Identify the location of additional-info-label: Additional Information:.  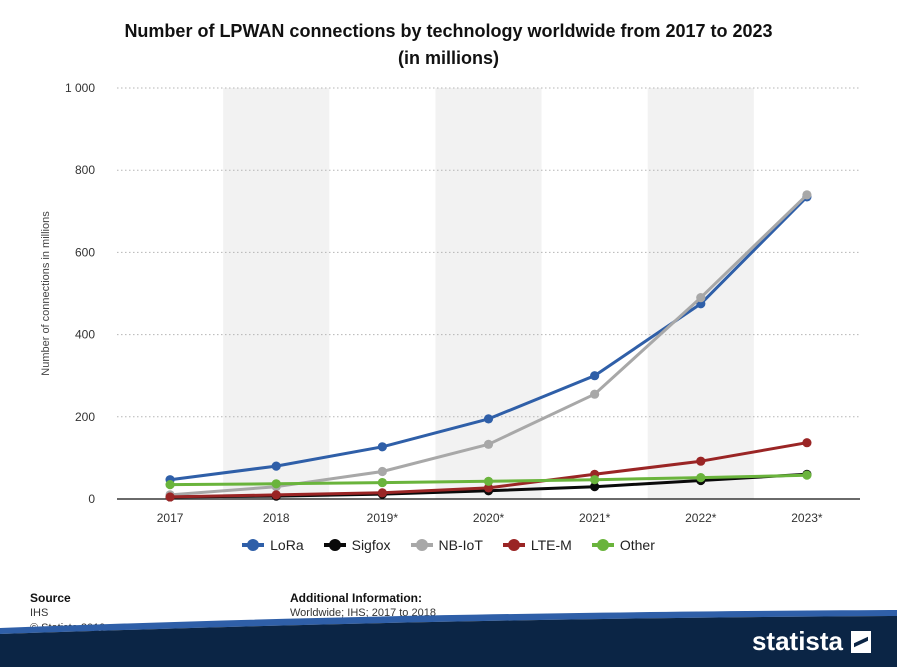
(356, 598).